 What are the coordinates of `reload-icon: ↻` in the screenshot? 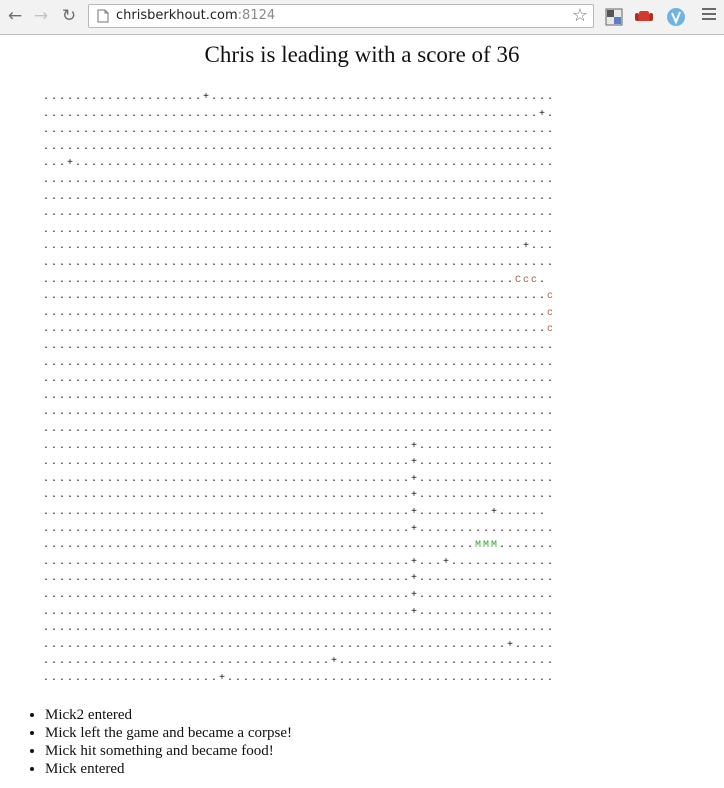 It's located at (69, 16).